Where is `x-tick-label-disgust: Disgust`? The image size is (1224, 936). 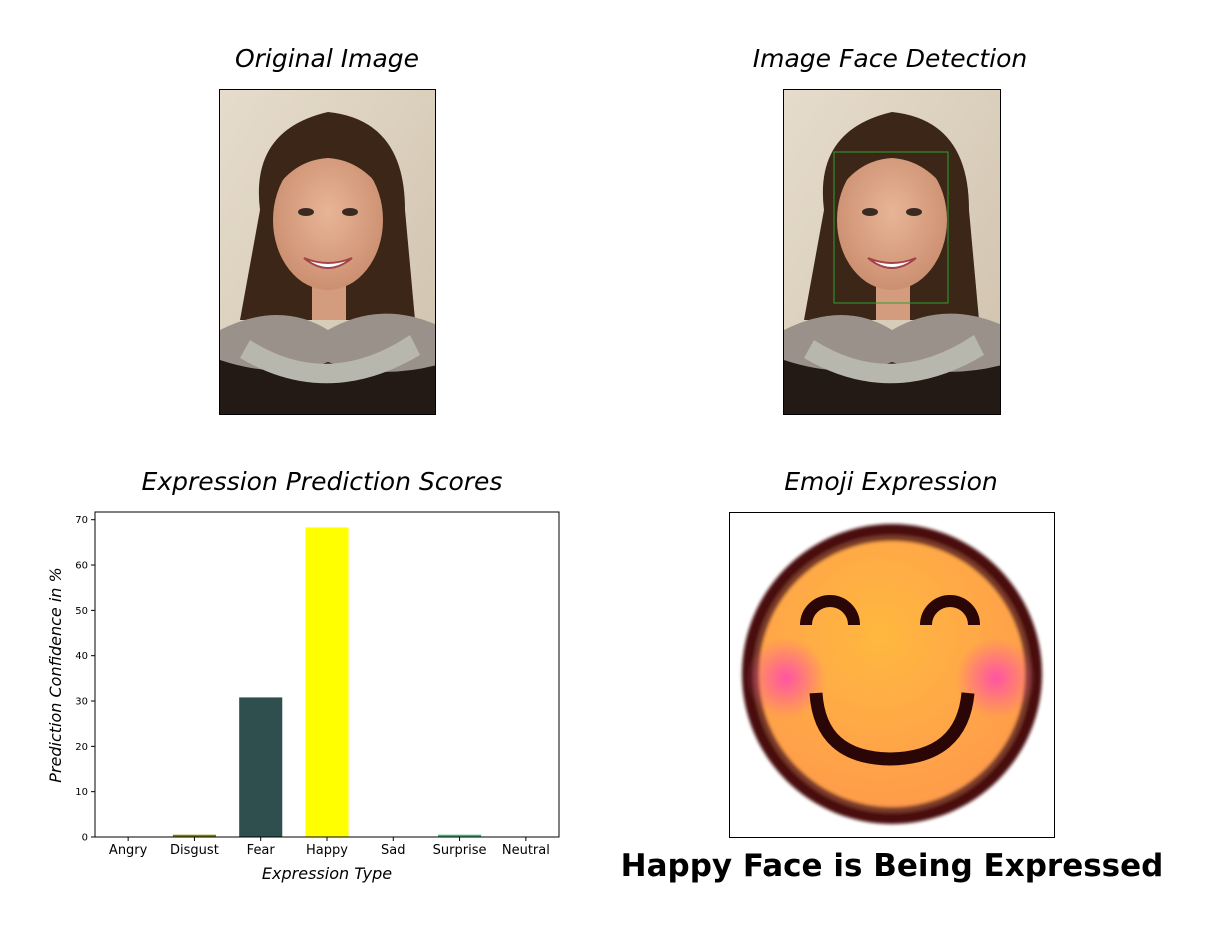 x-tick-label-disgust: Disgust is located at coordinates (194, 850).